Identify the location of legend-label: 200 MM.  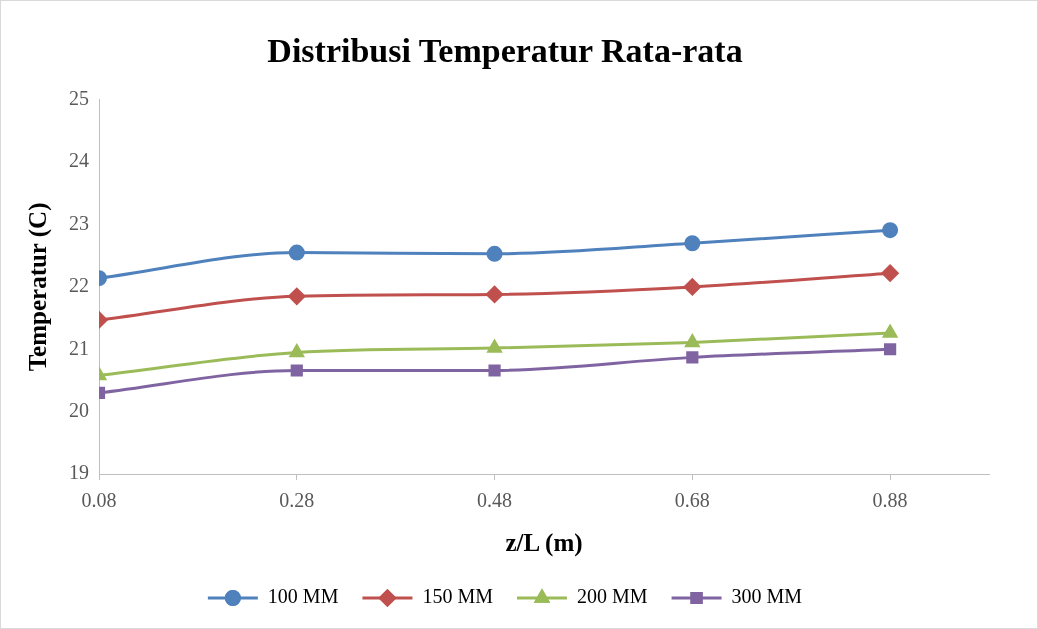
(612, 596).